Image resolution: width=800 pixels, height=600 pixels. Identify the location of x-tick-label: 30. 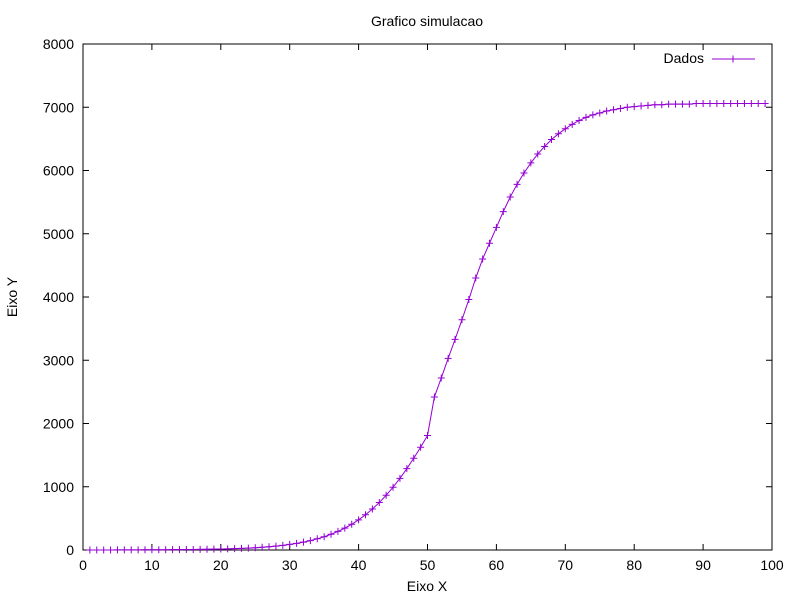
(290, 565).